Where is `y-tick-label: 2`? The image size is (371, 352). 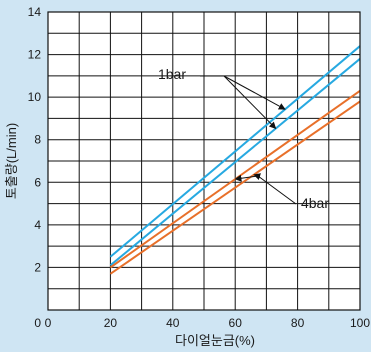
y-tick-label: 2 is located at coordinates (37, 267).